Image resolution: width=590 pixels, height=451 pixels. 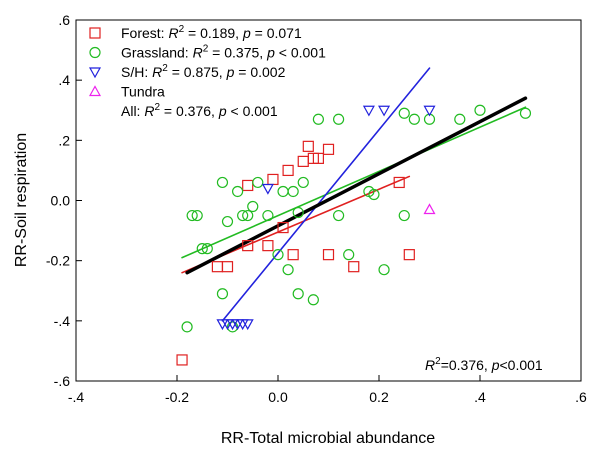 I want to click on x-tick-label: -0.2, so click(x=177, y=397).